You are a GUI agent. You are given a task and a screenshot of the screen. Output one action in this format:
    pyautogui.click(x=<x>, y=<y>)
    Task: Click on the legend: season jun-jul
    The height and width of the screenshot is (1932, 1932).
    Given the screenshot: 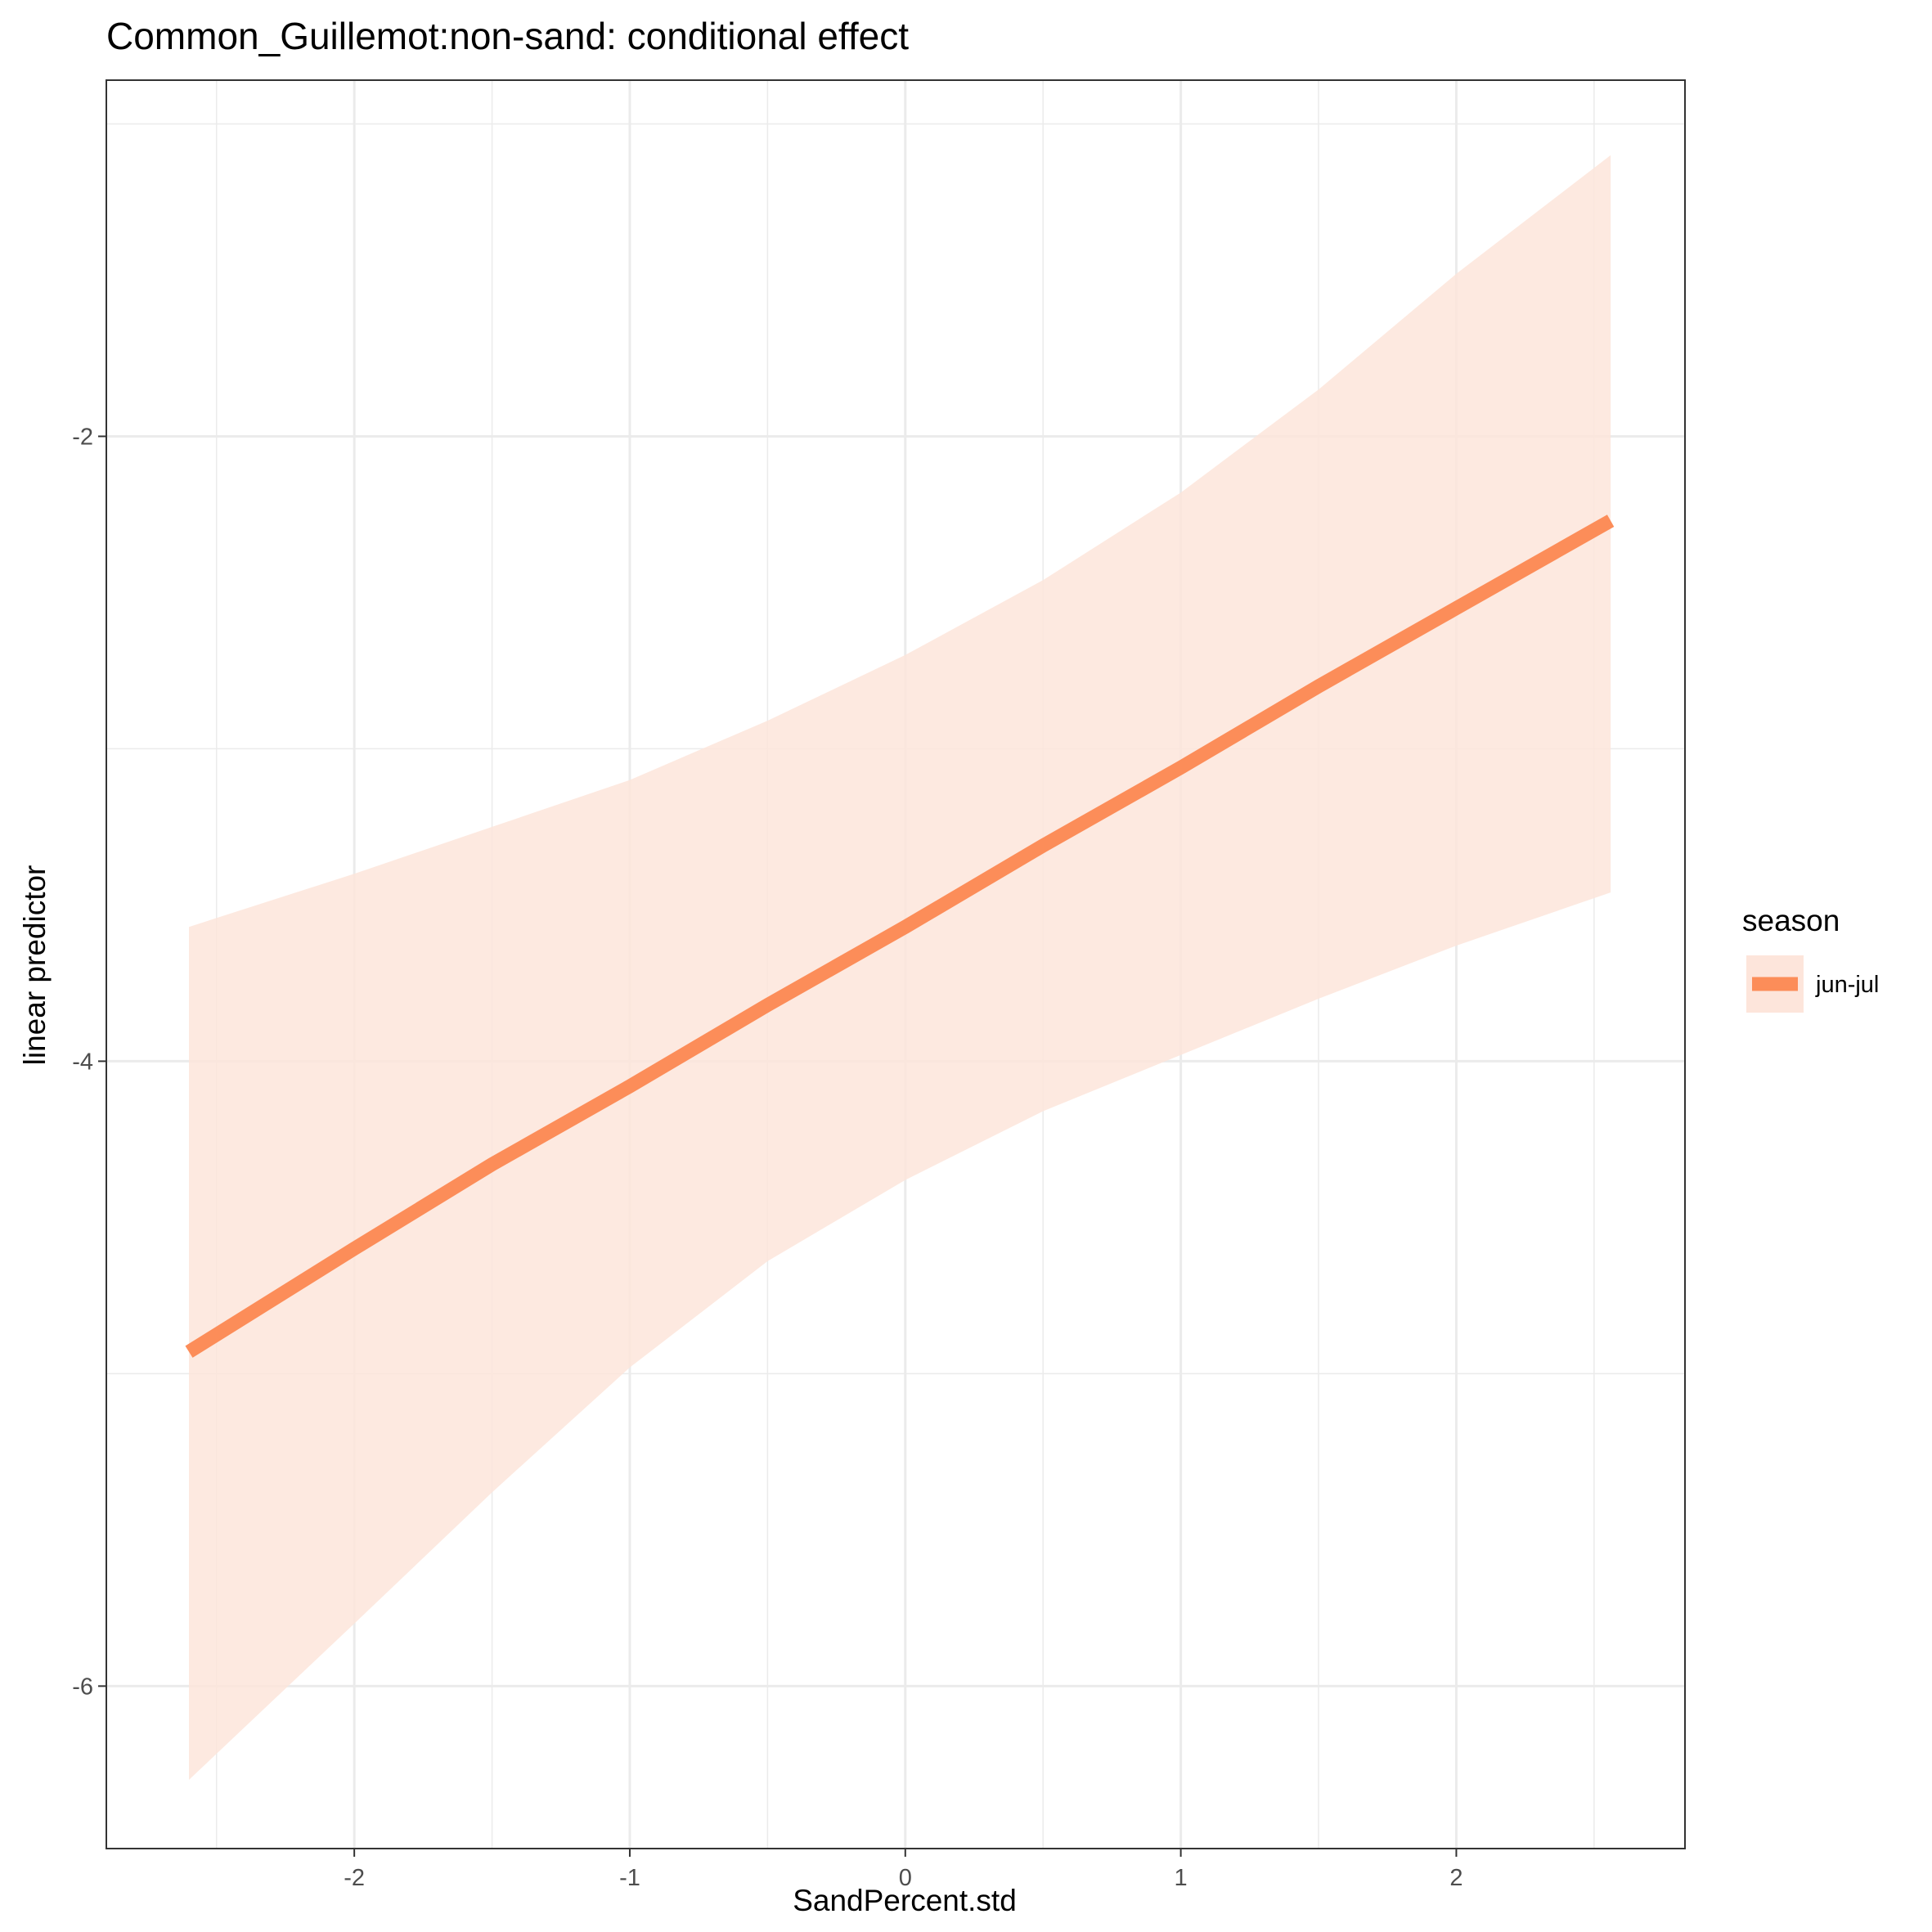 What is the action you would take?
    pyautogui.click(x=1811, y=959)
    